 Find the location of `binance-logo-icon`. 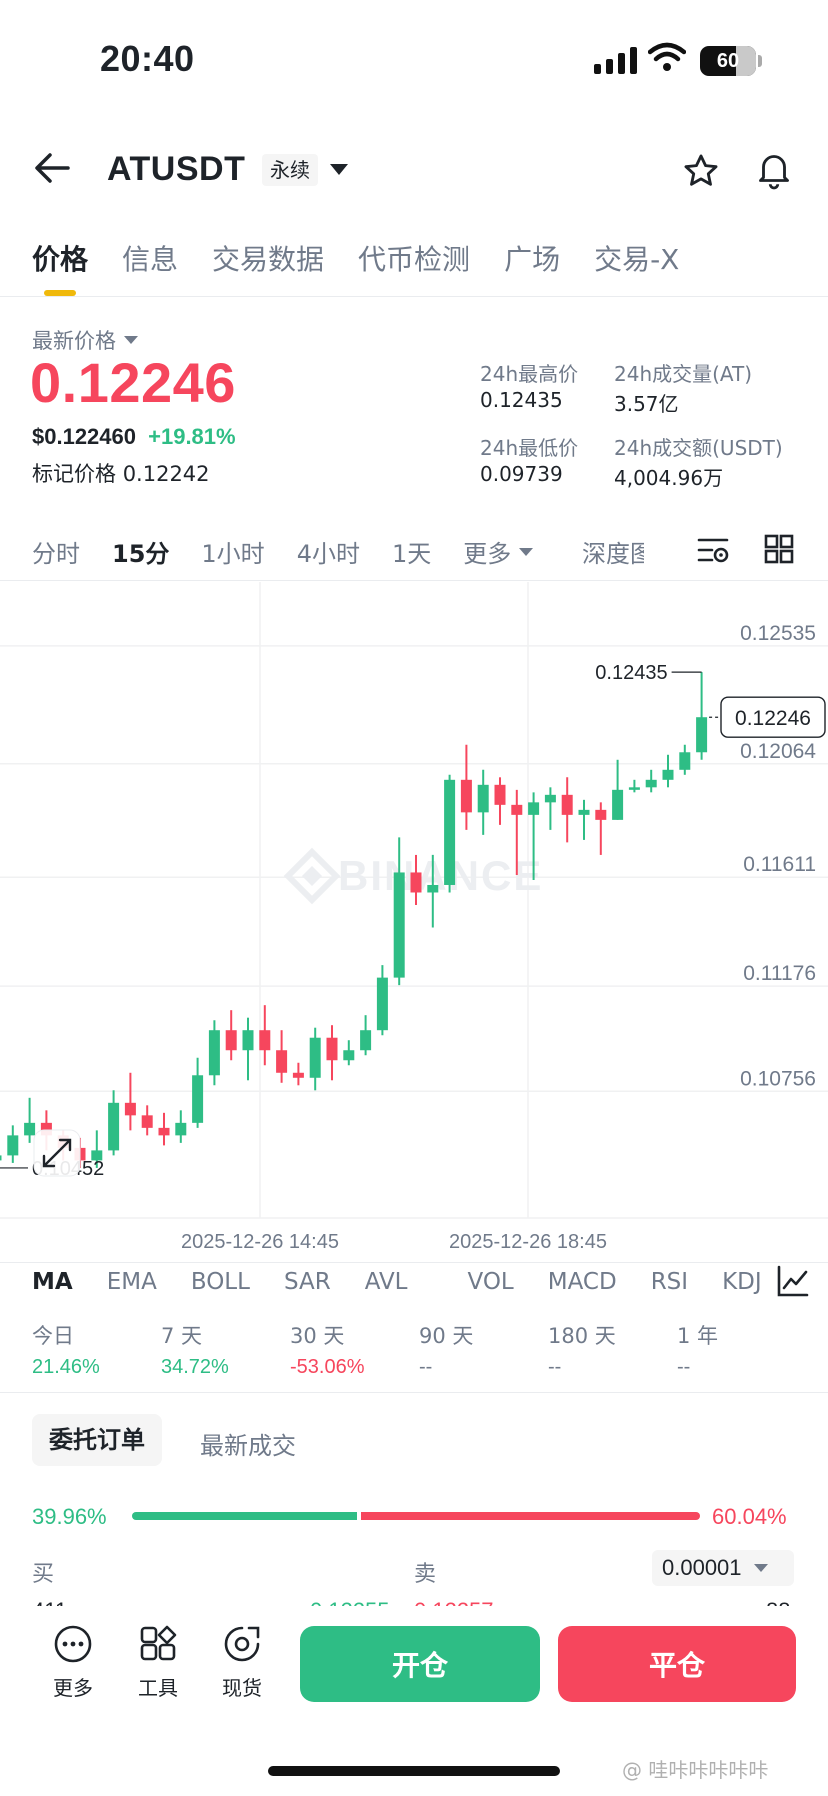

binance-logo-icon is located at coordinates (312, 876).